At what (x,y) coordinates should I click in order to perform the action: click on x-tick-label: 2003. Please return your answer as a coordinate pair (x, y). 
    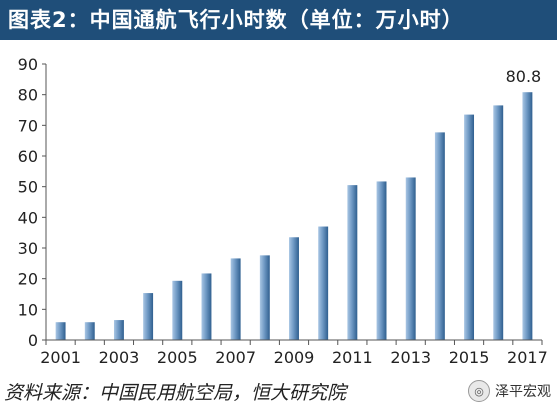
    Looking at the image, I should click on (119, 357).